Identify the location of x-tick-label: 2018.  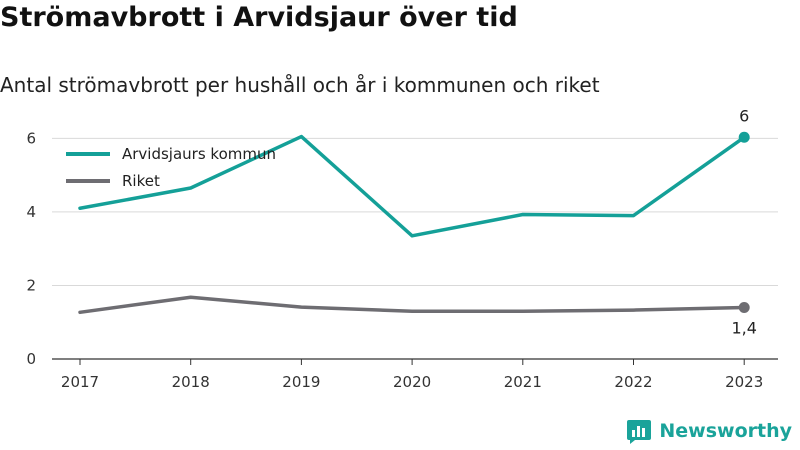
(191, 382).